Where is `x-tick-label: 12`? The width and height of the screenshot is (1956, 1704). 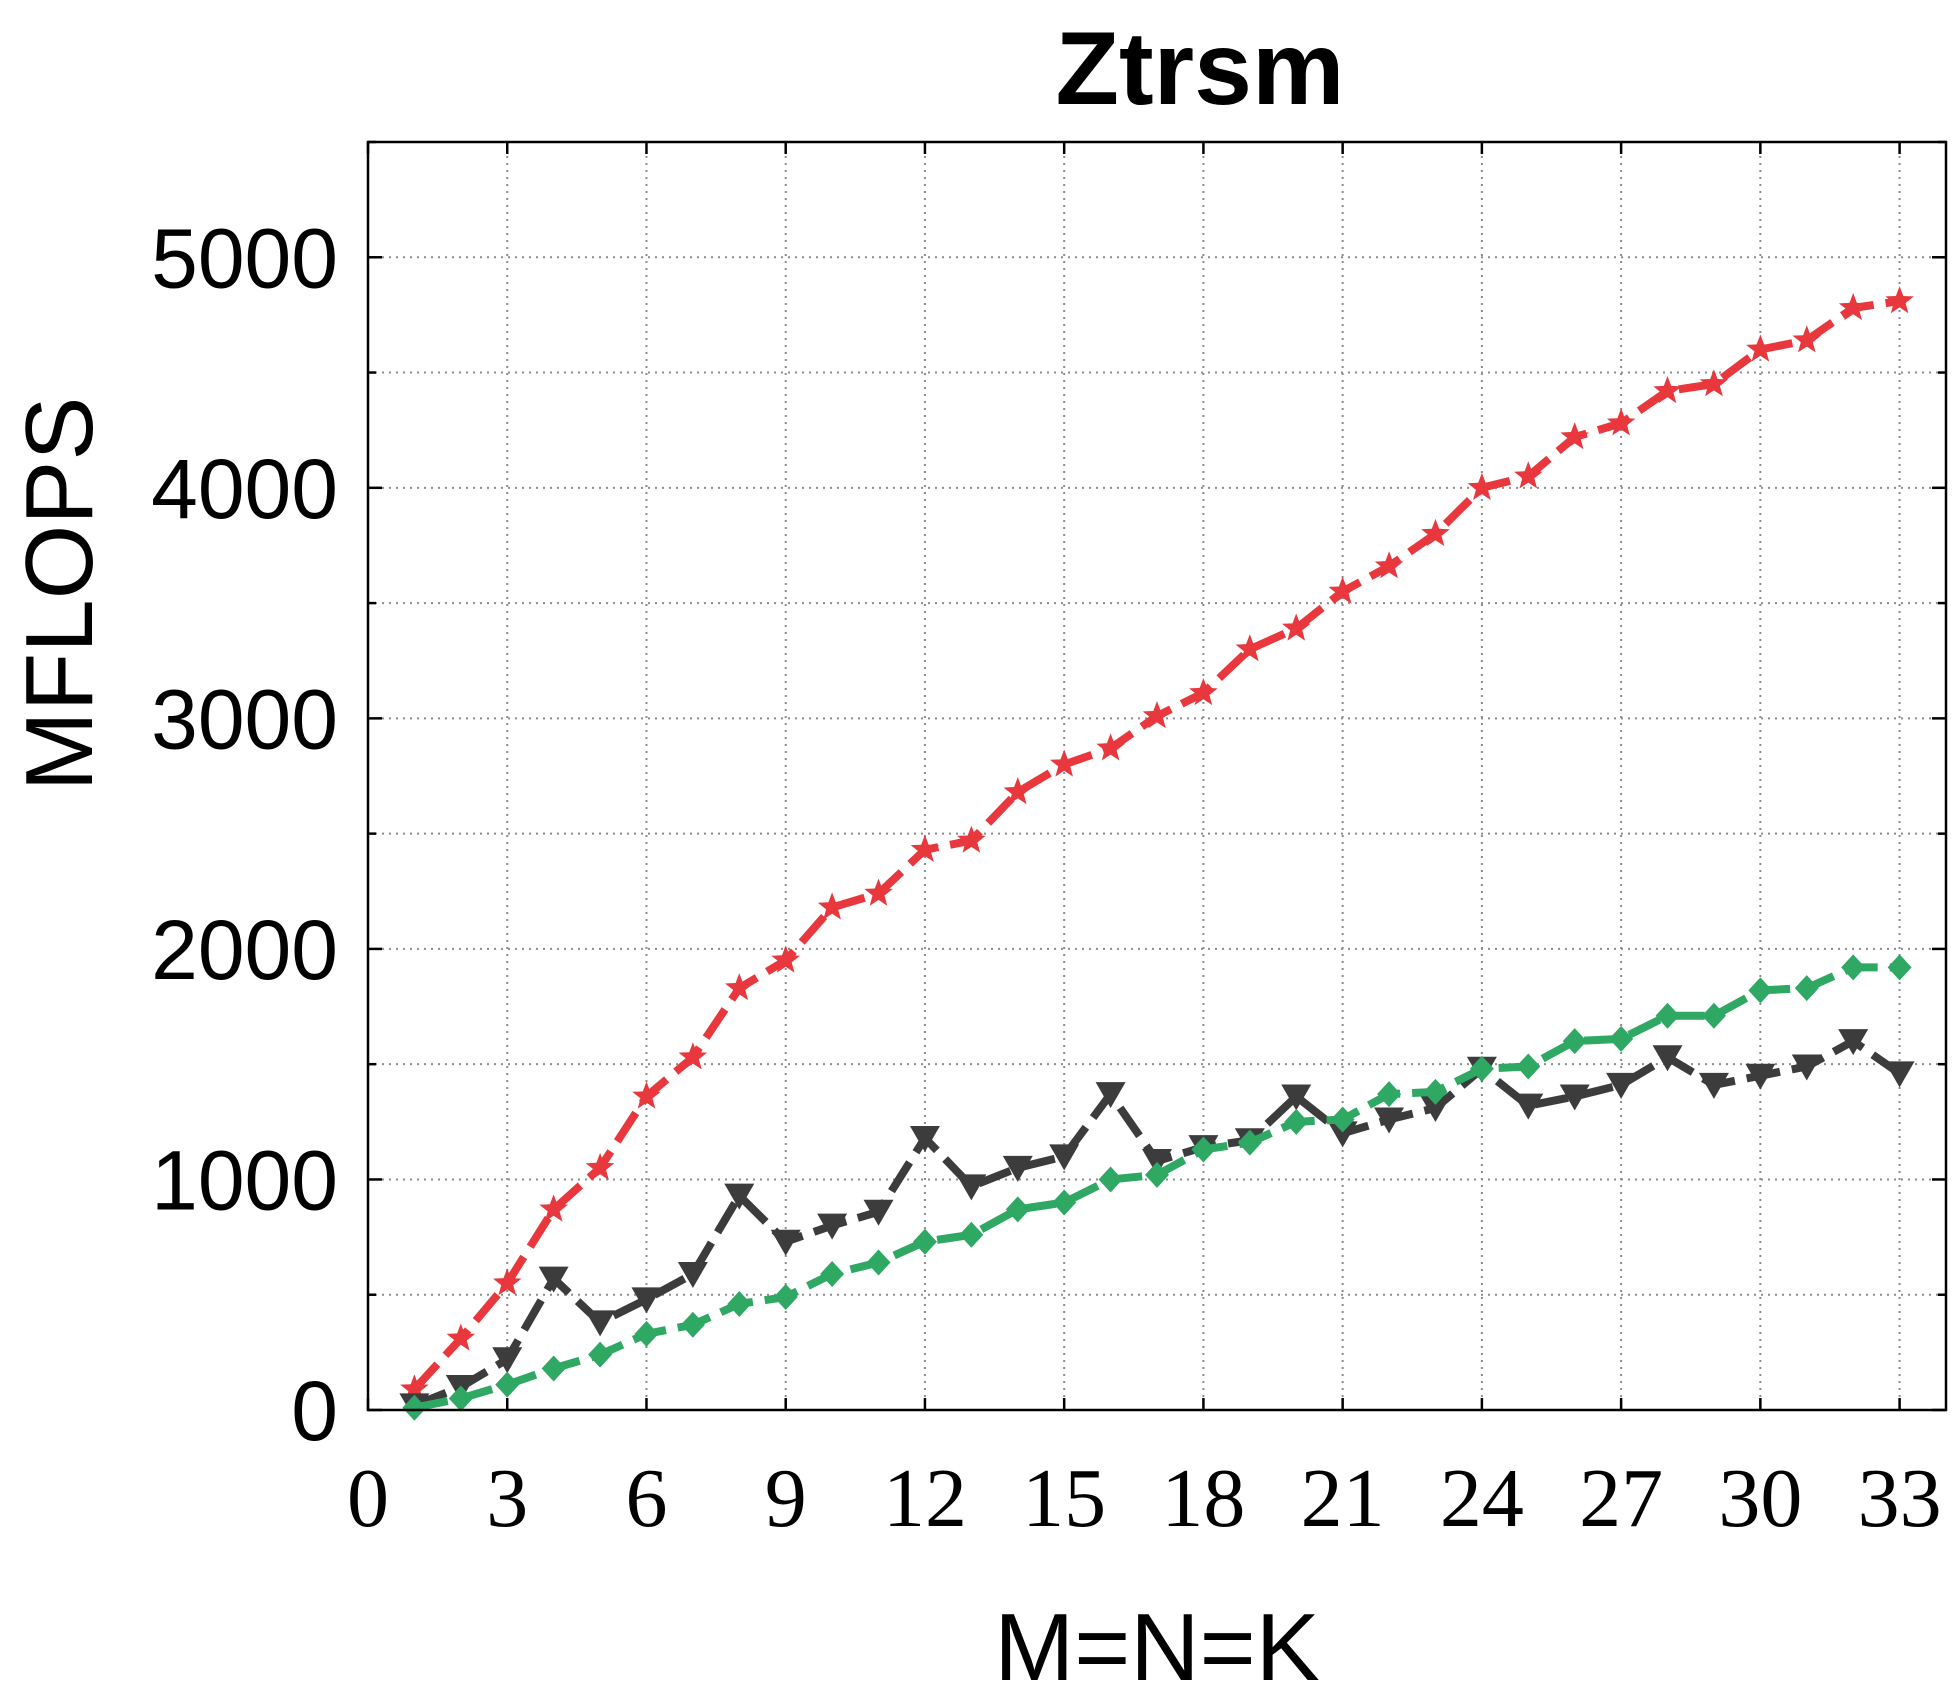
x-tick-label: 12 is located at coordinates (925, 1498).